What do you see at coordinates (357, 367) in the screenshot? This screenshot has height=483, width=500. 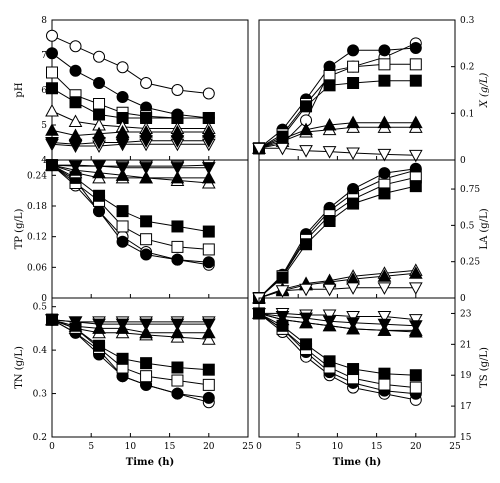 I see `panel-frame-TS` at bounding box center [357, 367].